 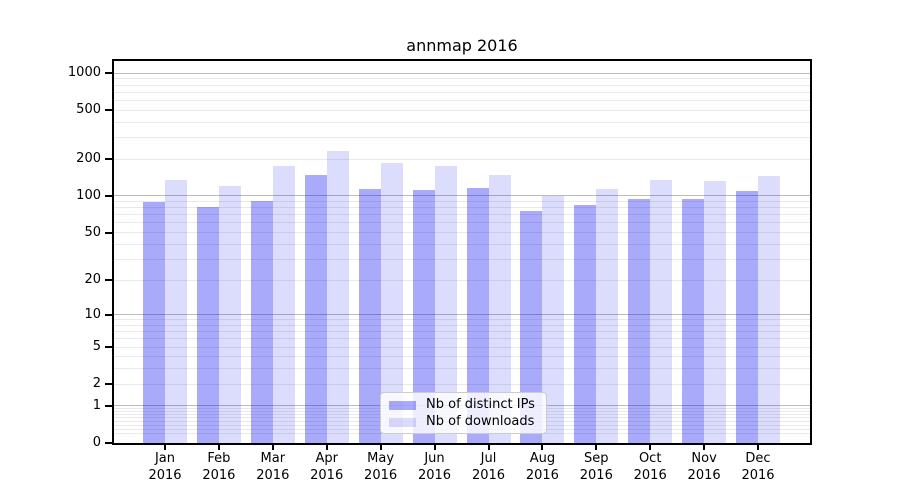 I want to click on x-tick-label: Feb 2016, so click(x=219, y=467).